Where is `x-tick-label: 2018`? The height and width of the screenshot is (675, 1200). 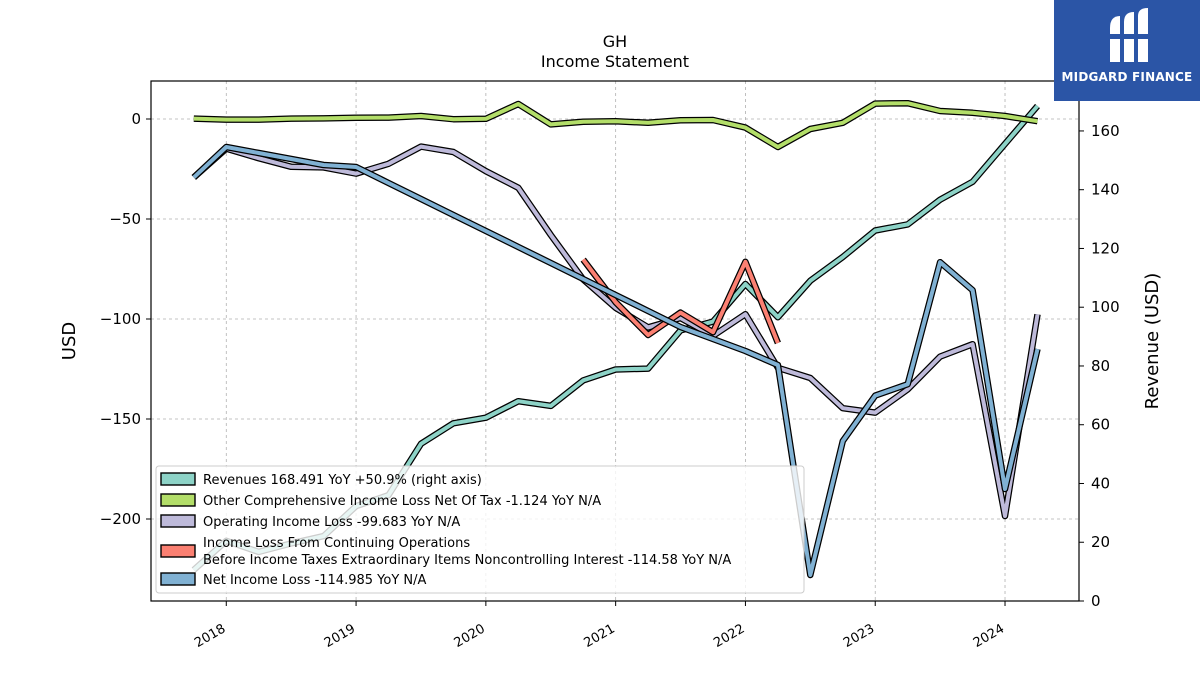 x-tick-label: 2018 is located at coordinates (210, 636).